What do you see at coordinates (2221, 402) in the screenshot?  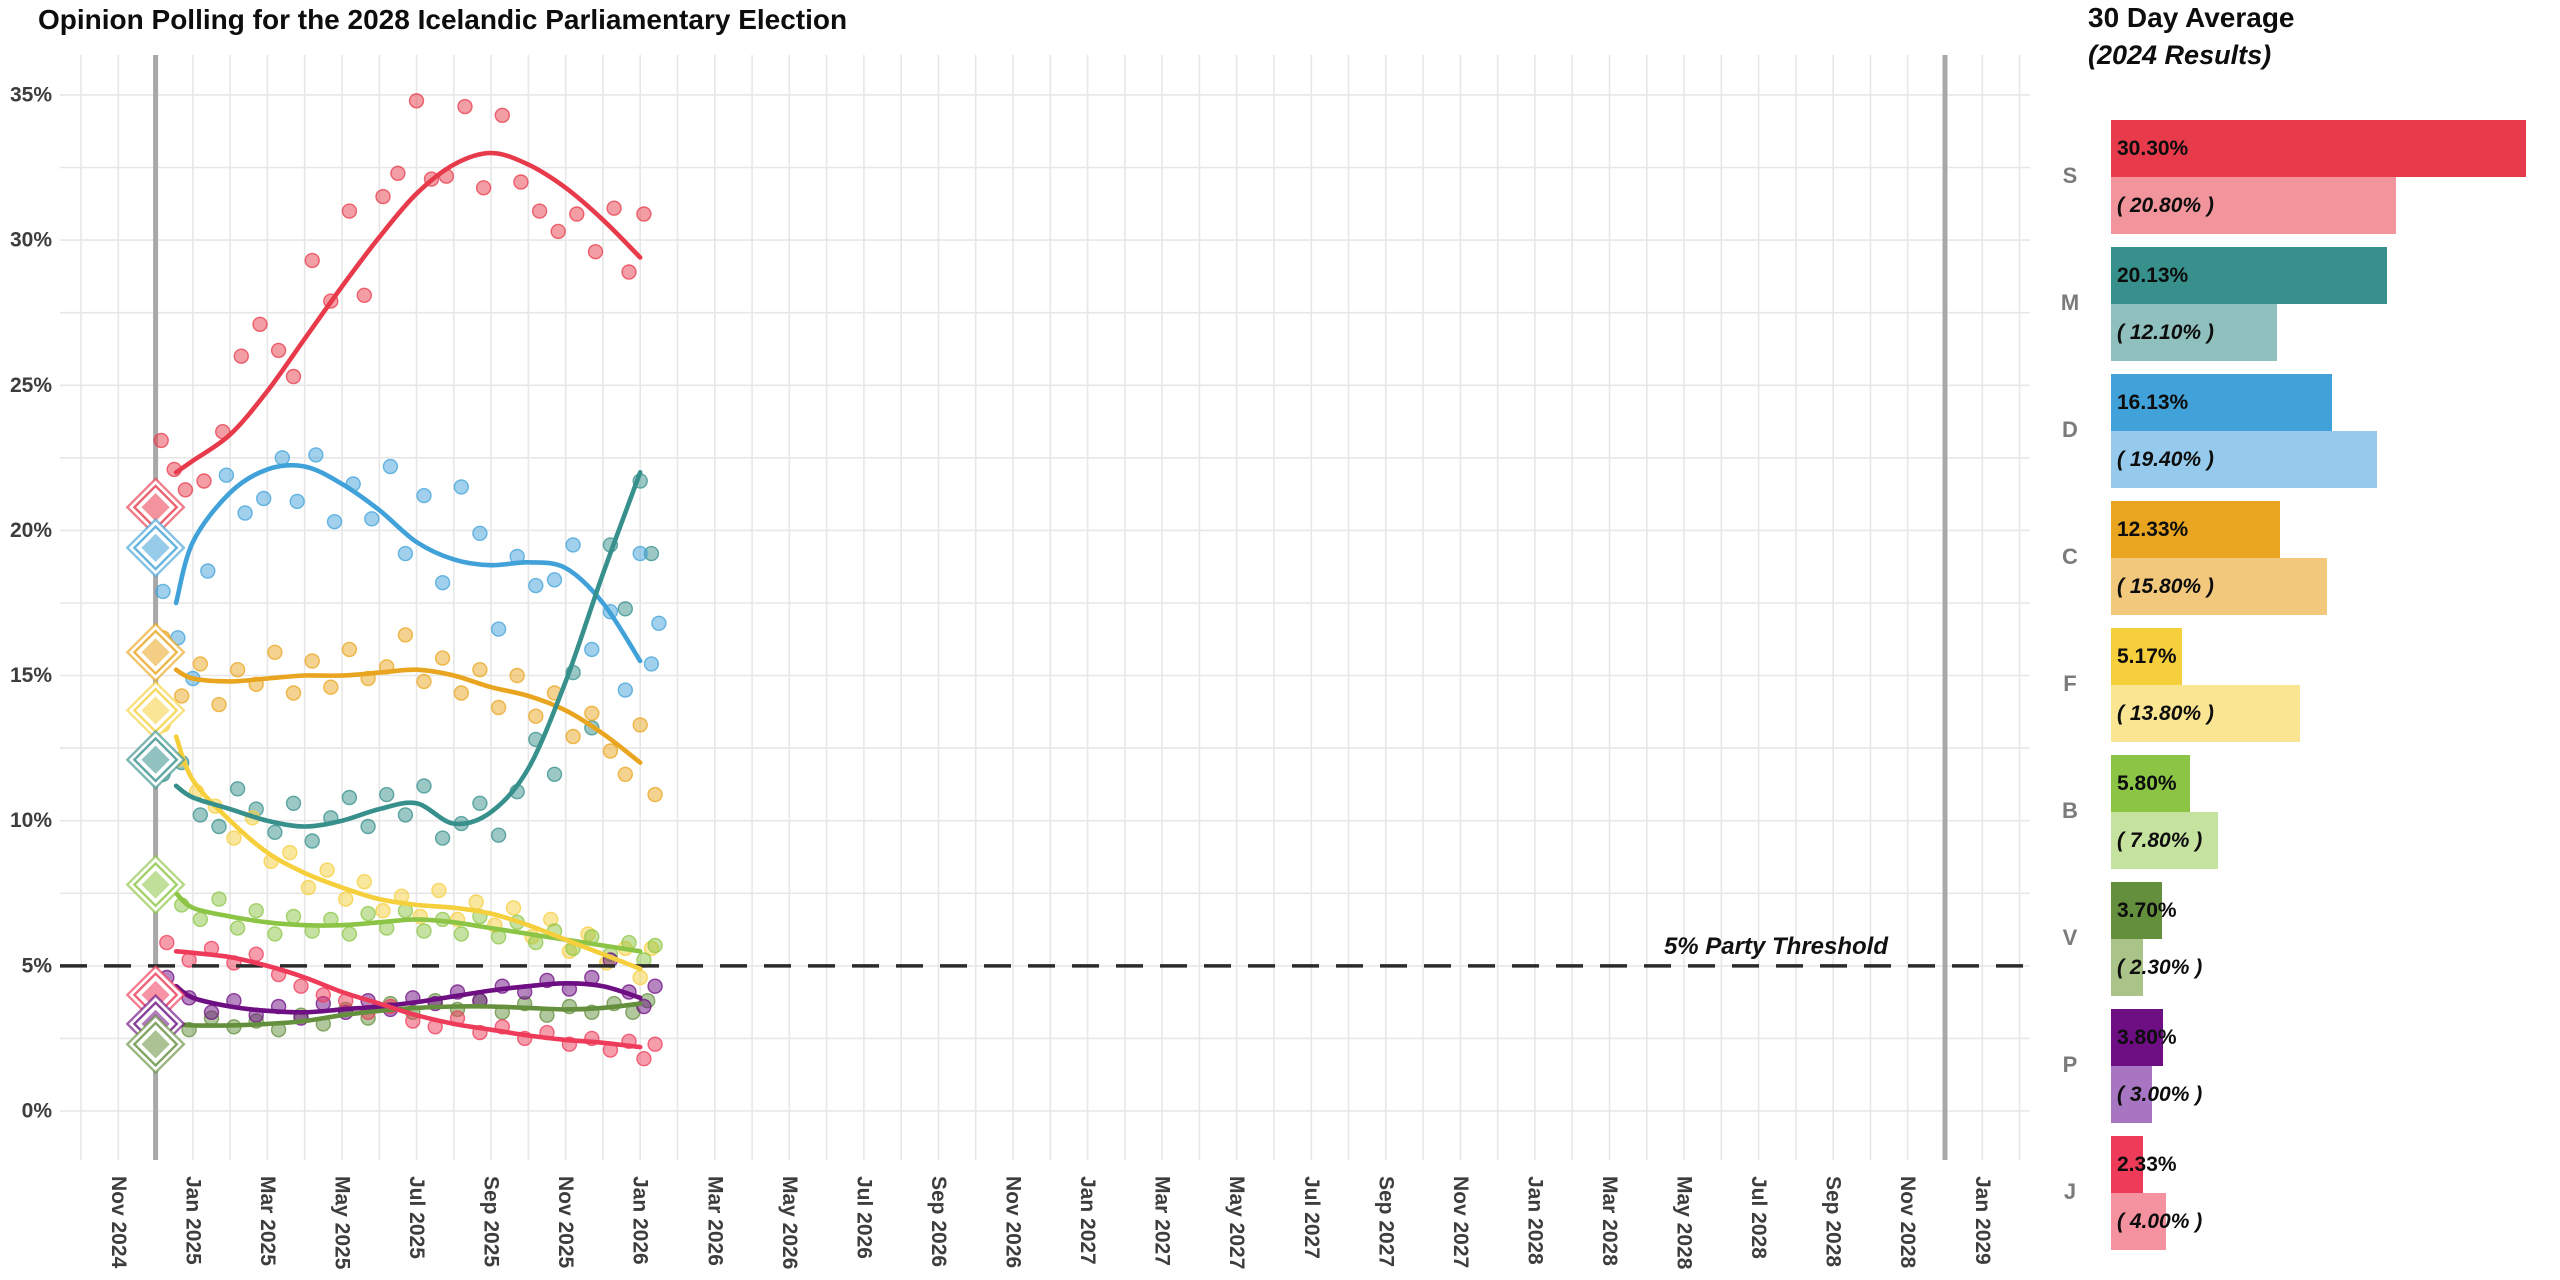 I see `avg-bar-D` at bounding box center [2221, 402].